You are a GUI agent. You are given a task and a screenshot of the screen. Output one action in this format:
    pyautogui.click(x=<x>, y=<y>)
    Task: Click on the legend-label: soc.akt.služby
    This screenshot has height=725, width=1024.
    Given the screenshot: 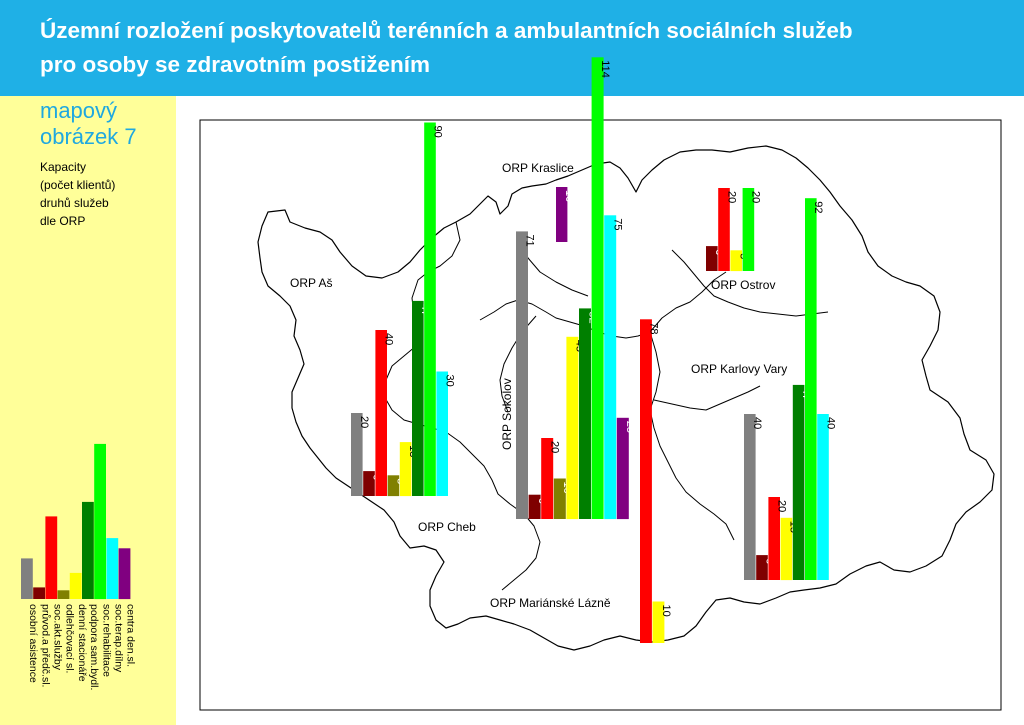 What is the action you would take?
    pyautogui.click(x=58, y=637)
    